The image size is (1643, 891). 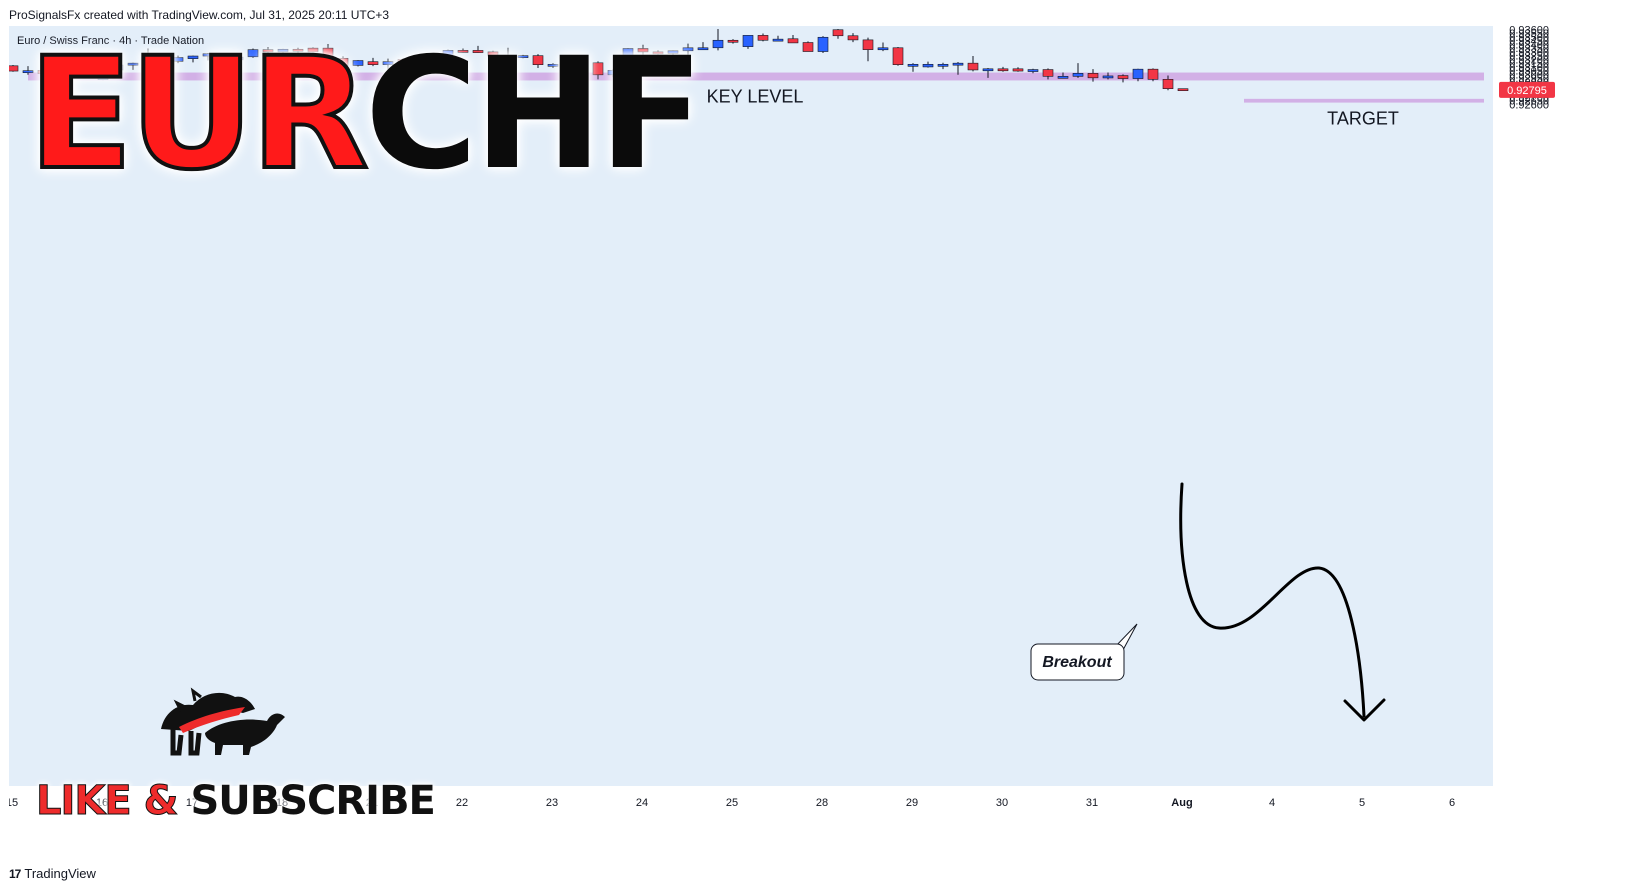 What do you see at coordinates (1528, 406) in the screenshot?
I see `price-axis-bg` at bounding box center [1528, 406].